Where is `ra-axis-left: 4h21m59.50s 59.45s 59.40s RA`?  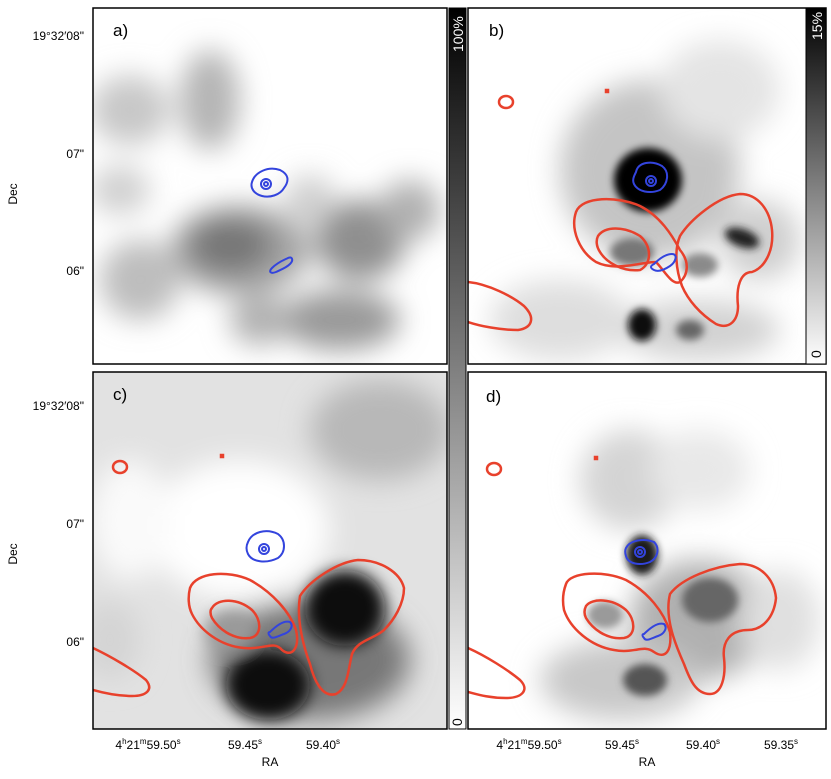
ra-axis-left: 4h21m59.50s 59.45s 59.40s RA is located at coordinates (227, 753).